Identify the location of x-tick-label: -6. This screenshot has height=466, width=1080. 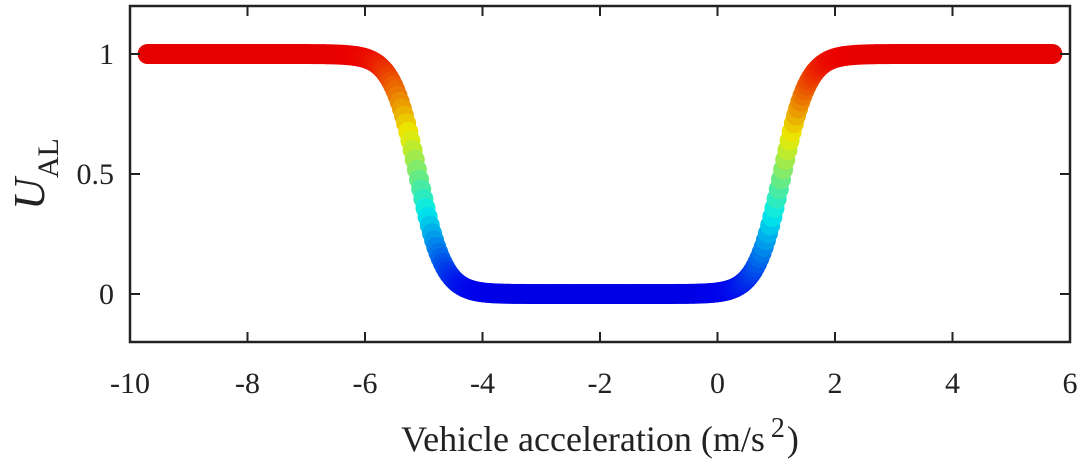
(365, 383).